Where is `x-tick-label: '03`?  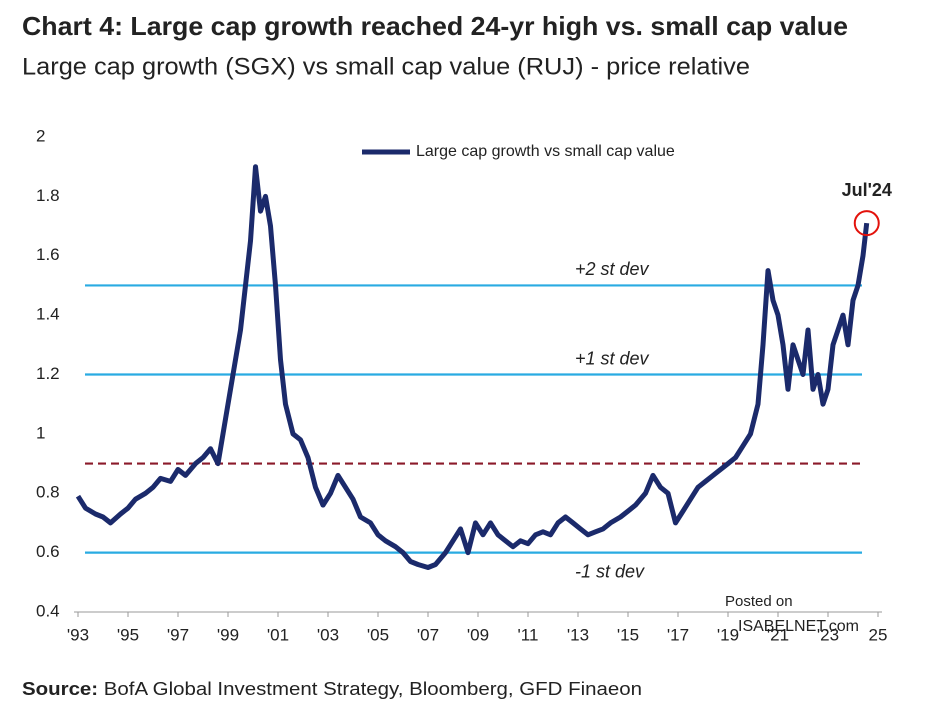
x-tick-label: '03 is located at coordinates (328, 634).